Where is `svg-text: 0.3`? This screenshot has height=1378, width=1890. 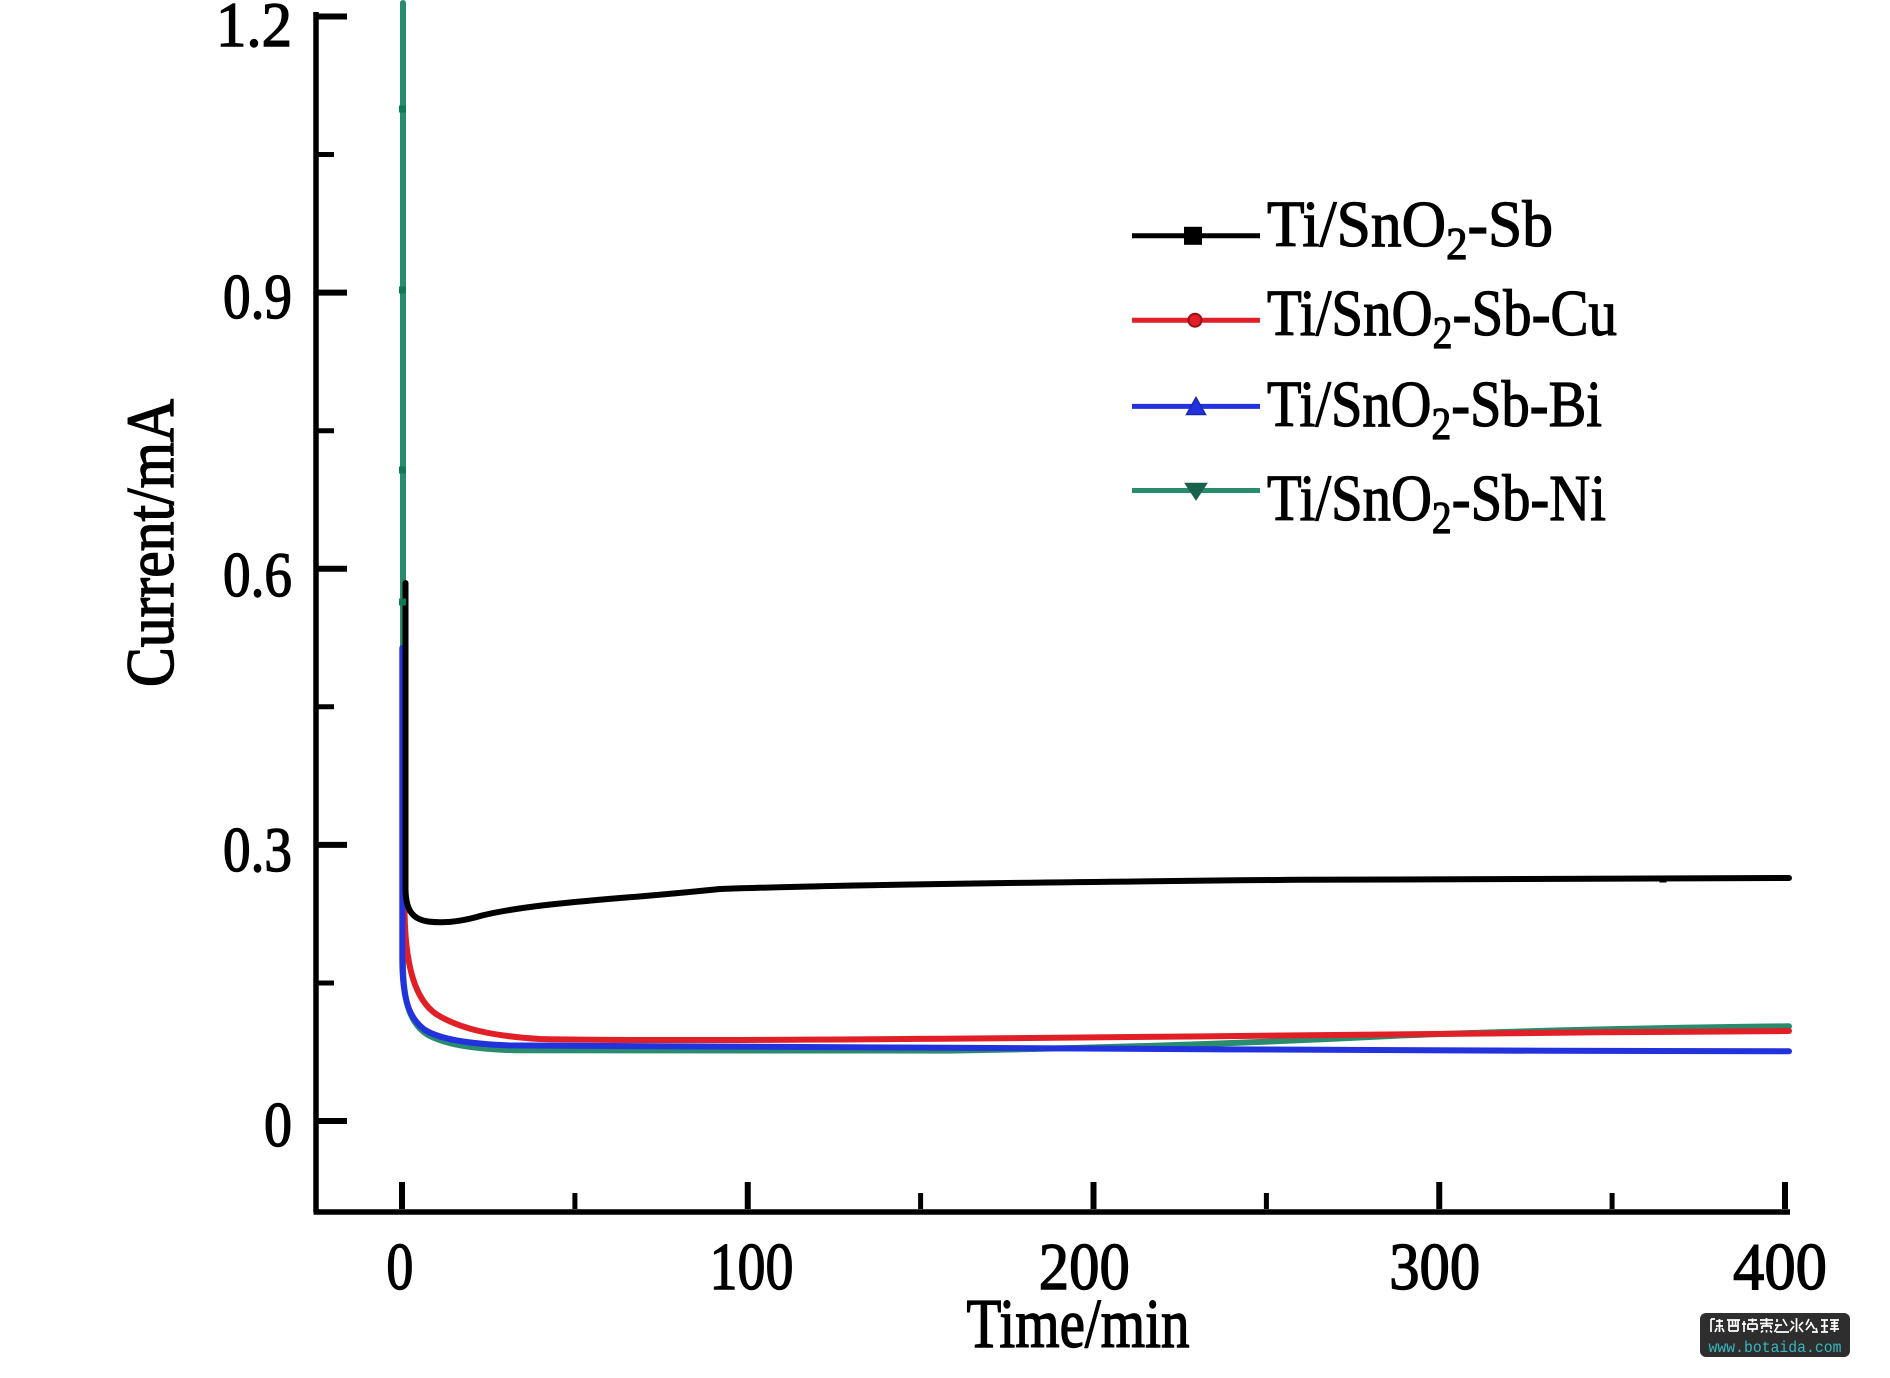
svg-text: 0.3 is located at coordinates (257, 849).